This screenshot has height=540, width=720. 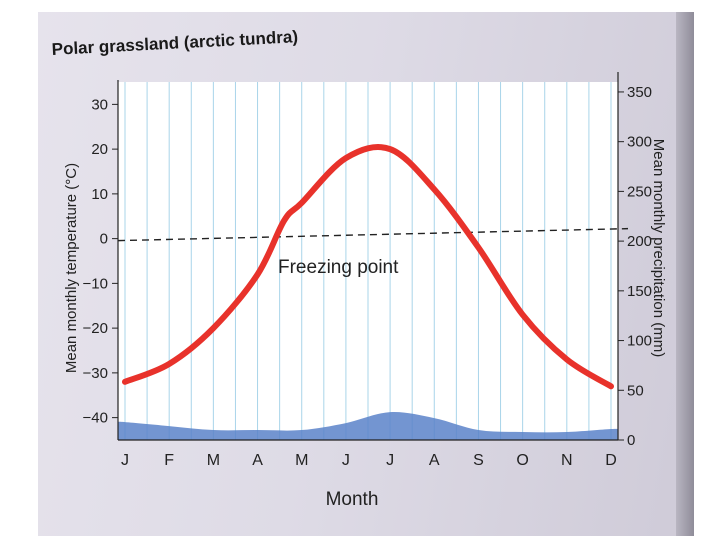 I want to click on month-label: F, so click(x=169, y=460).